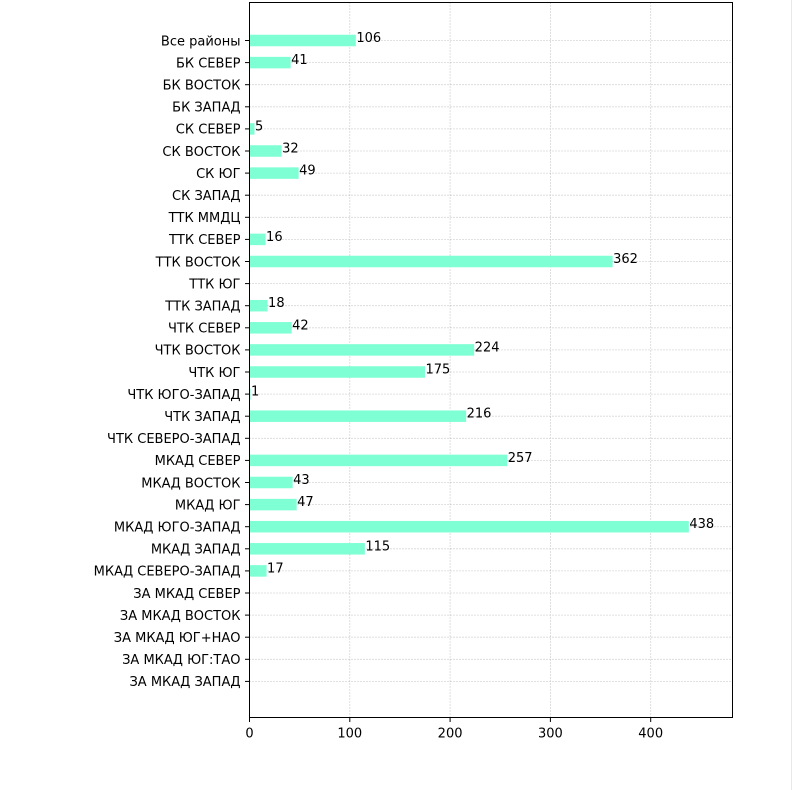  Describe the element at coordinates (208, 505) in the screenshot. I see `y-category-label: МКАД ЮГ` at that location.